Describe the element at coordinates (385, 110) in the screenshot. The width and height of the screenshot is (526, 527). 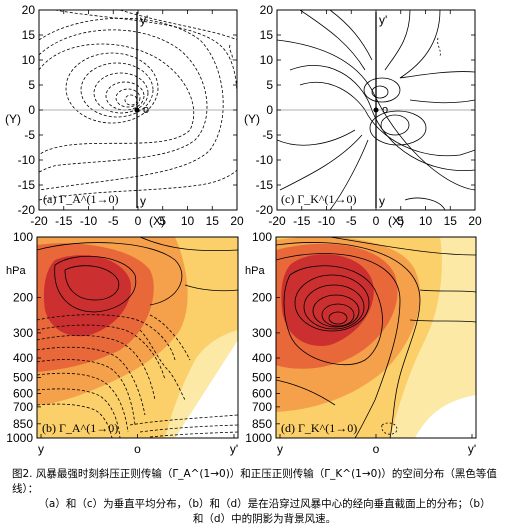
I see `panel-c-center-label: o` at that location.